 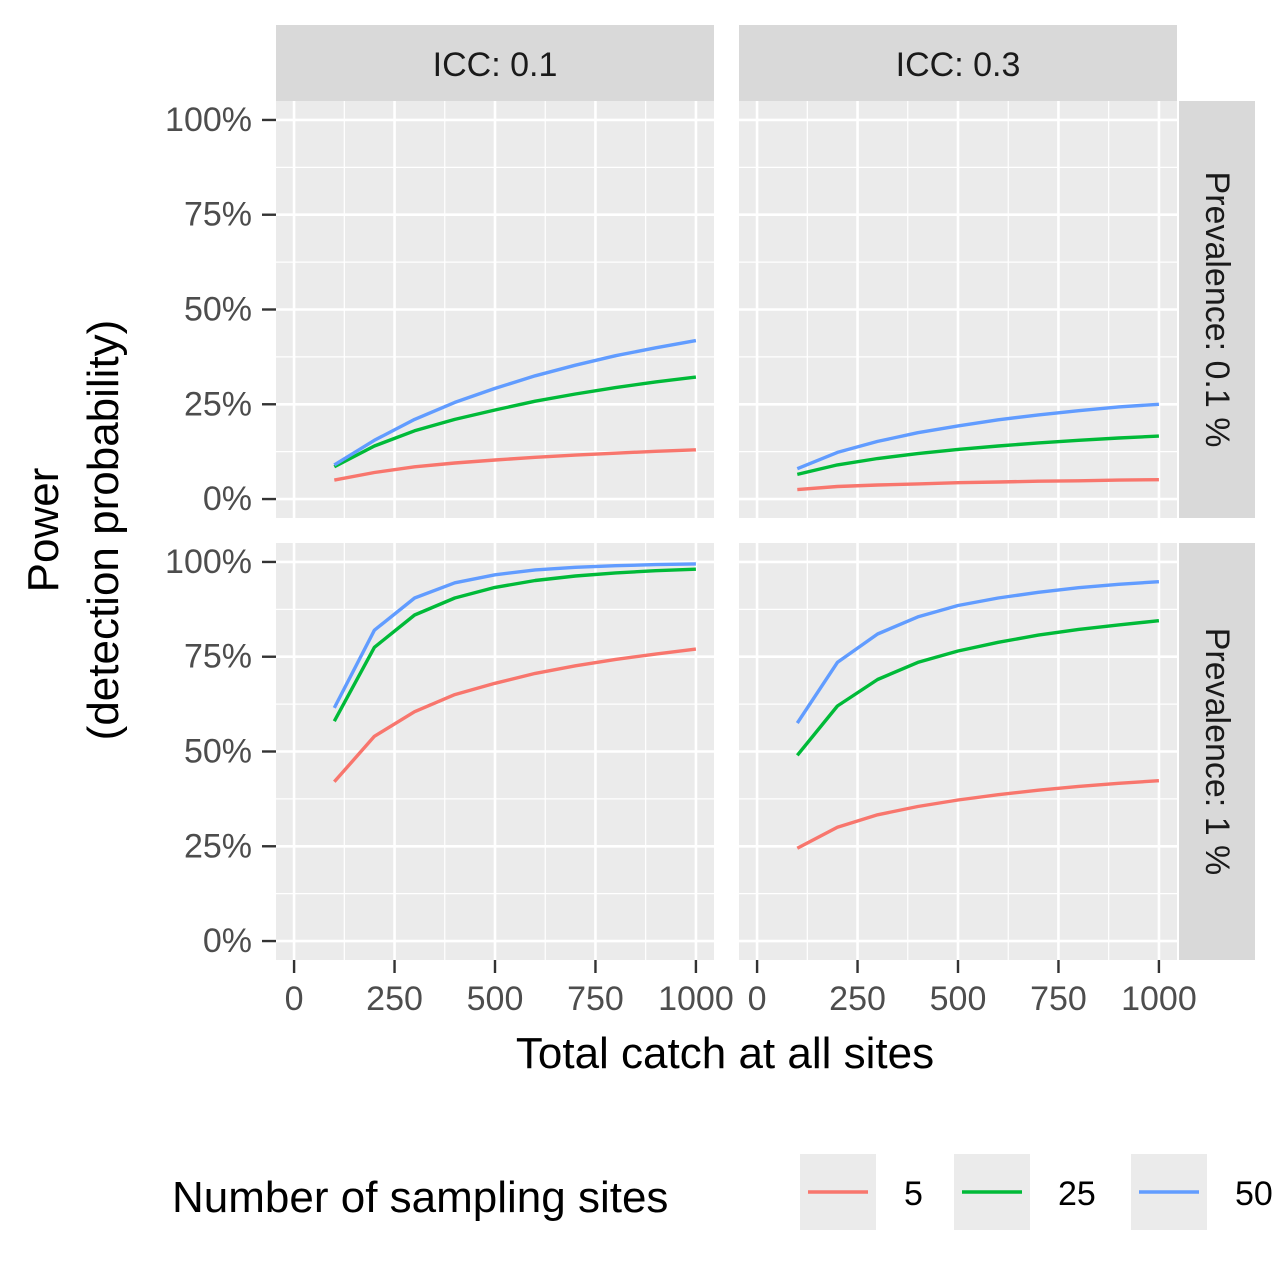 I want to click on legend-label: 5, so click(x=913, y=1194).